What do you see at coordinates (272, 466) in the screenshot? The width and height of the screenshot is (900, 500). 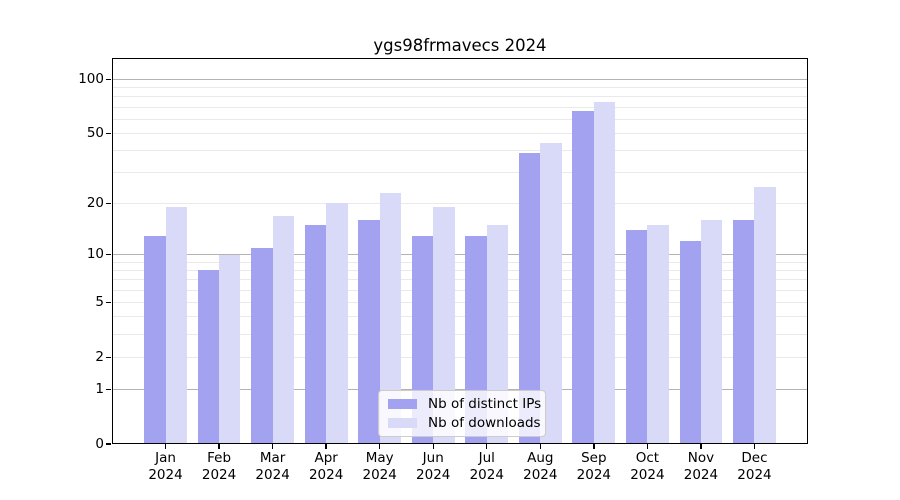 I see `x-tick-label-mar: Mar 2024` at bounding box center [272, 466].